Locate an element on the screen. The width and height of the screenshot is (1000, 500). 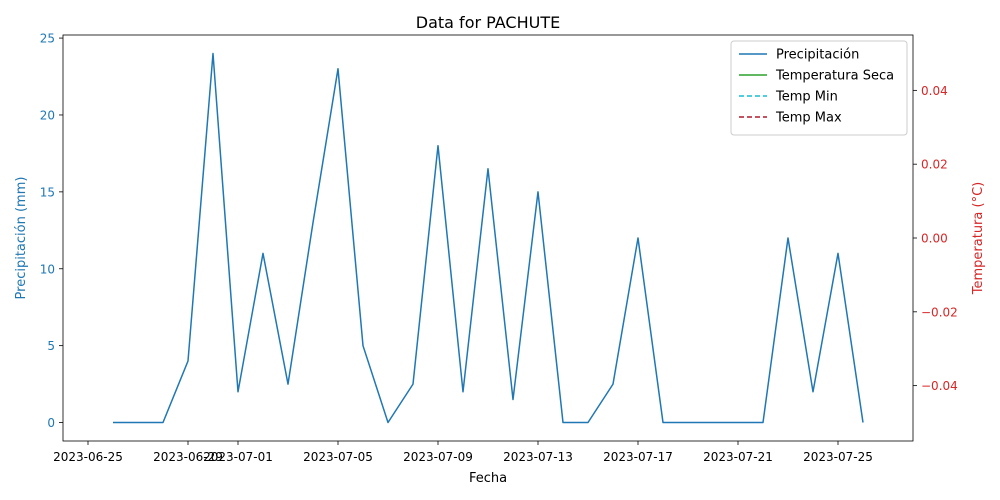
right-y-axis-label: Temperatura (°C) is located at coordinates (978, 238).